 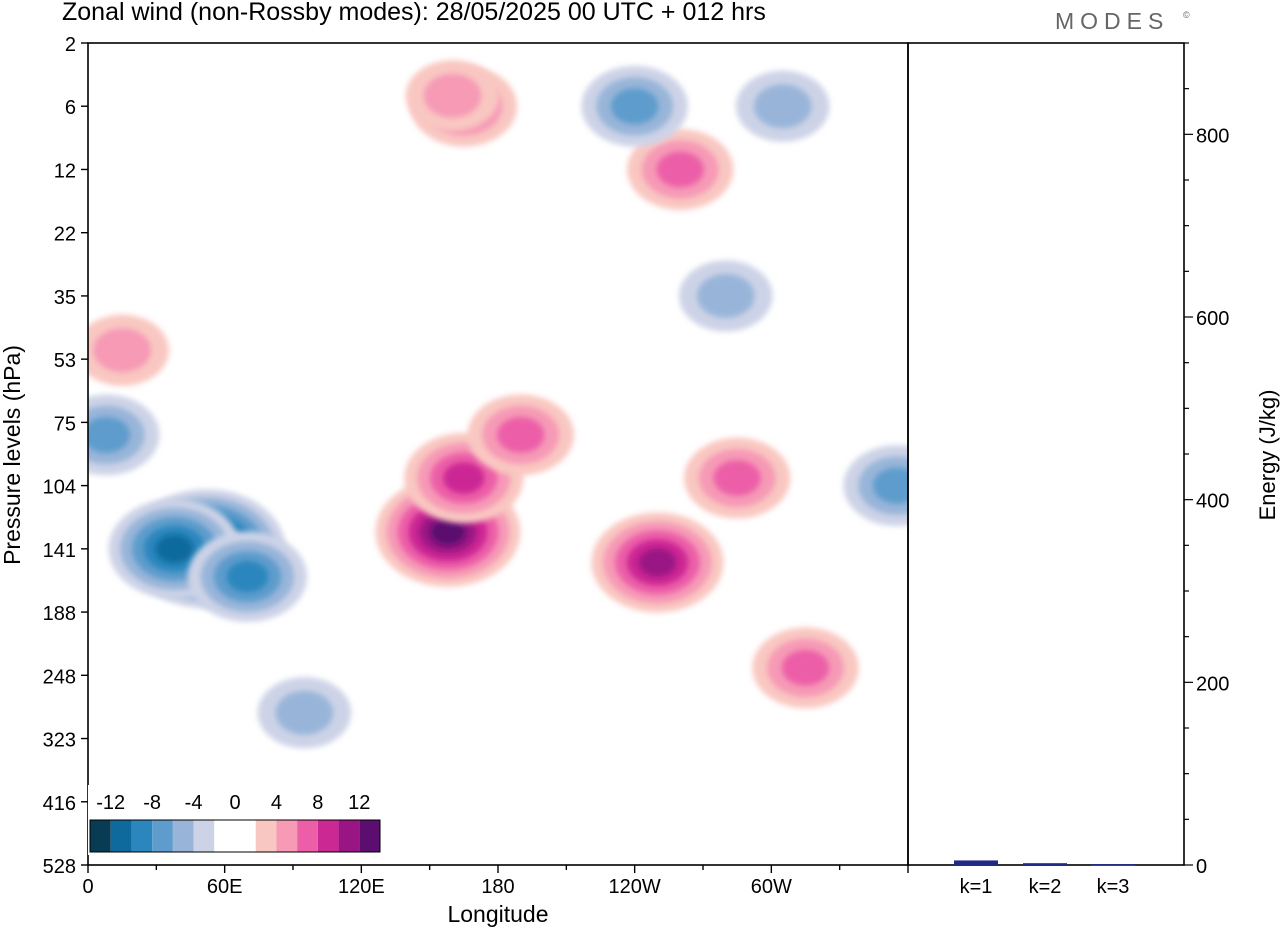 I want to click on energy-tick-label: 800, so click(x=1212, y=136).